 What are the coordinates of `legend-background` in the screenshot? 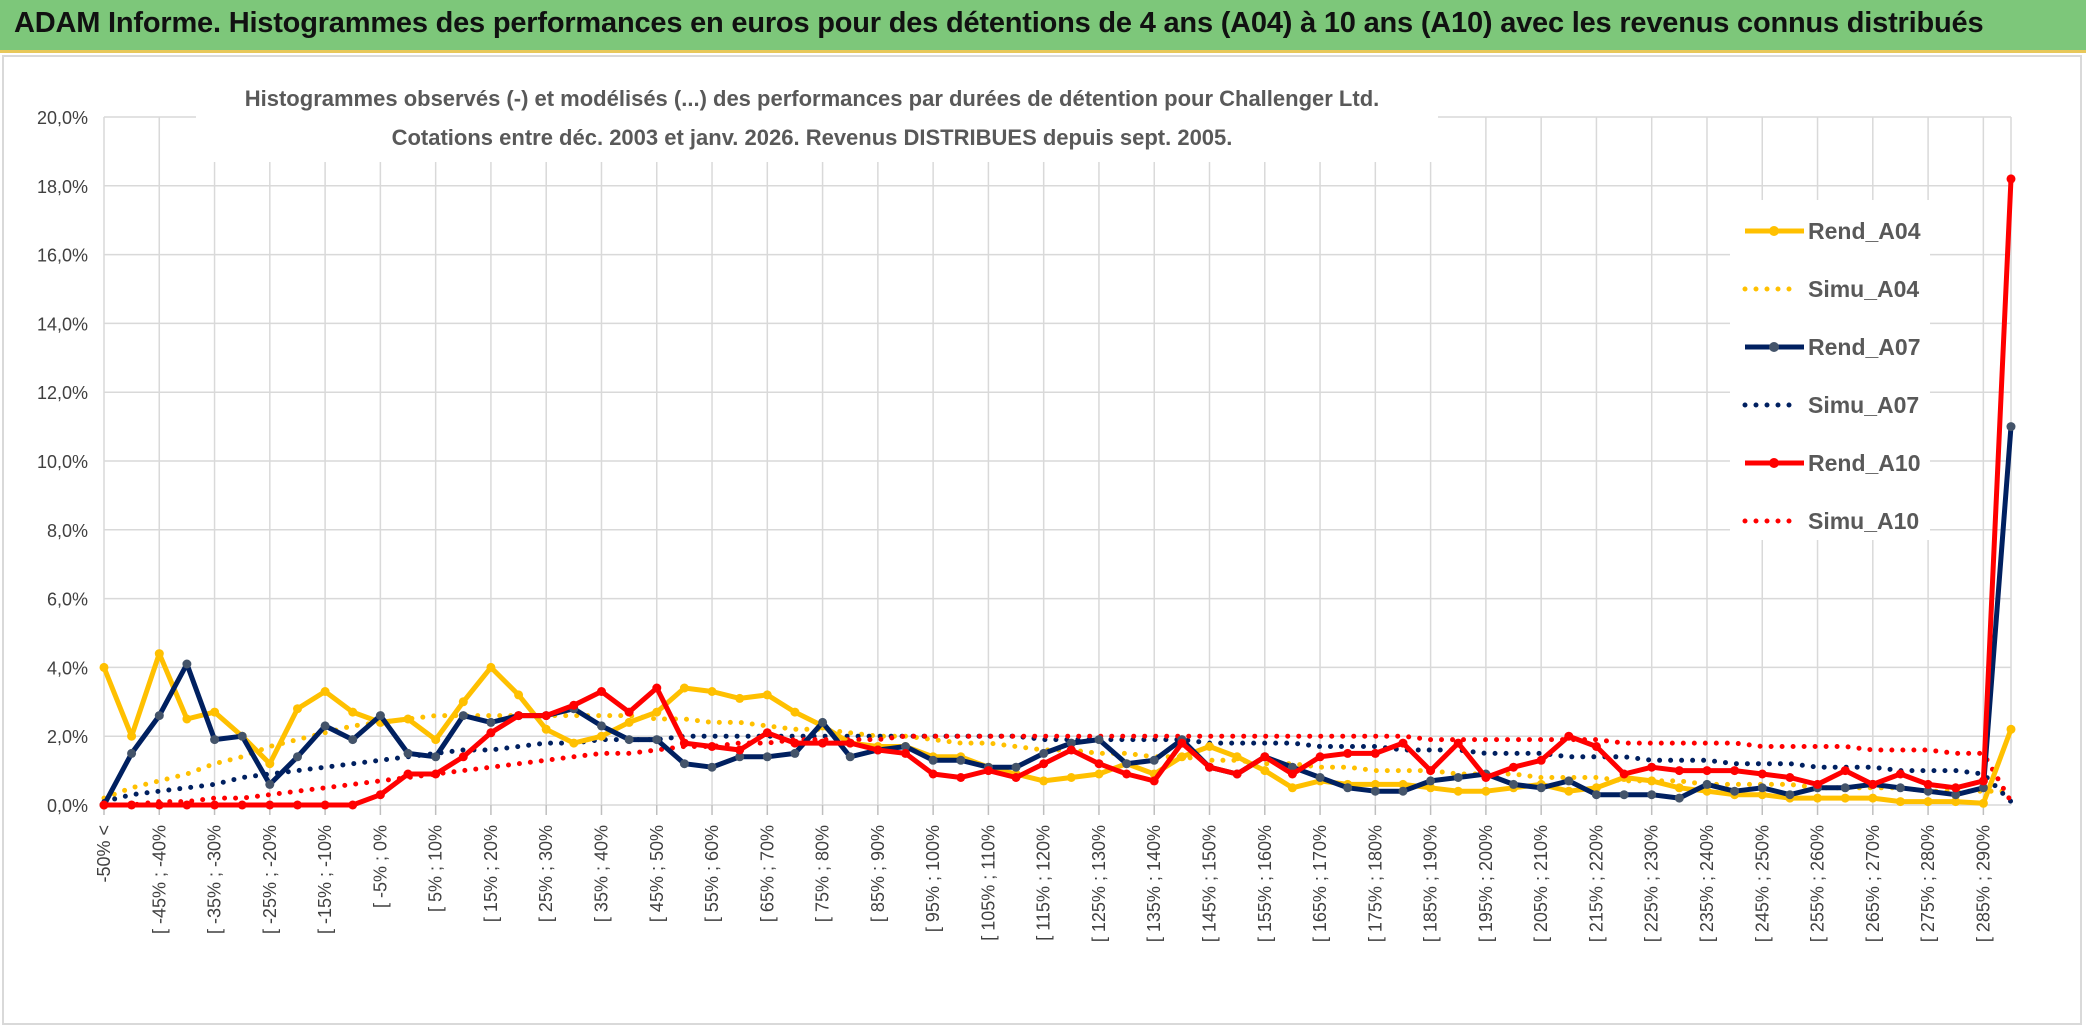 It's located at (1830, 370).